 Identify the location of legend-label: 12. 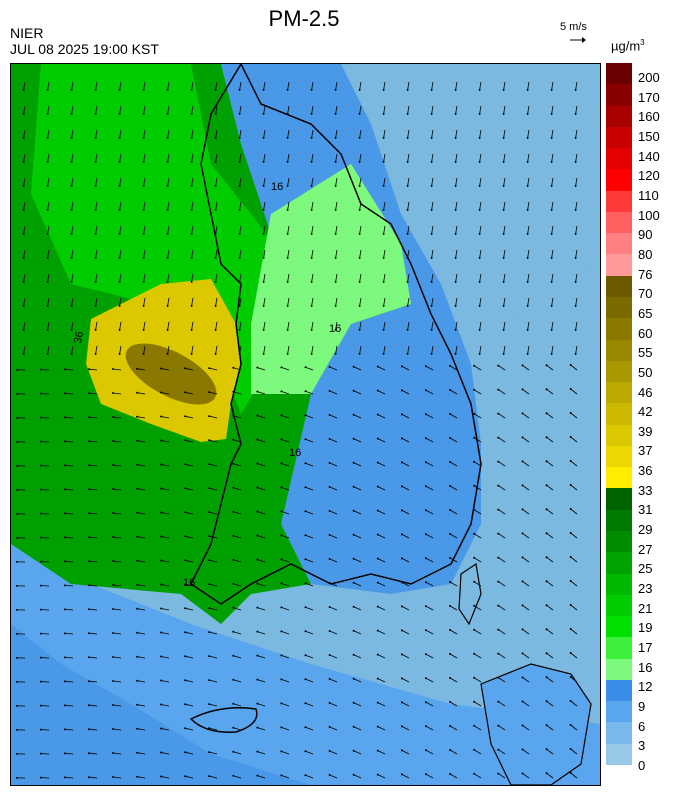
(645, 687).